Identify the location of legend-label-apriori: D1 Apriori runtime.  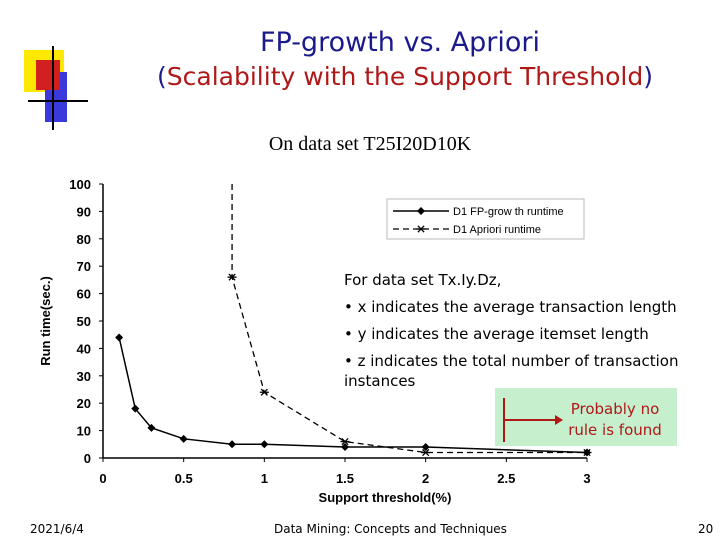
(497, 230).